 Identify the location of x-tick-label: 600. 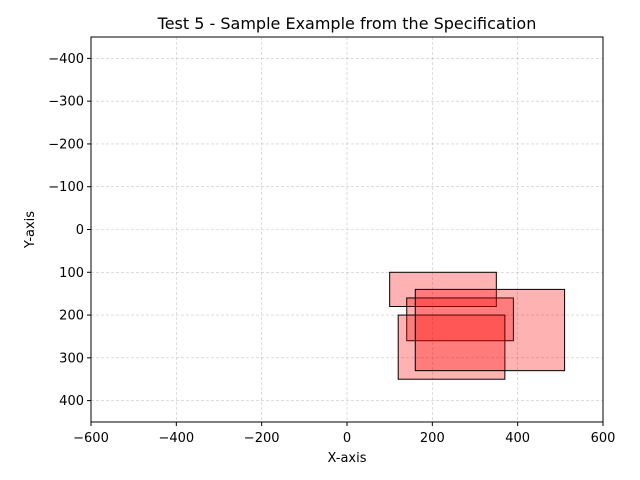
(603, 438).